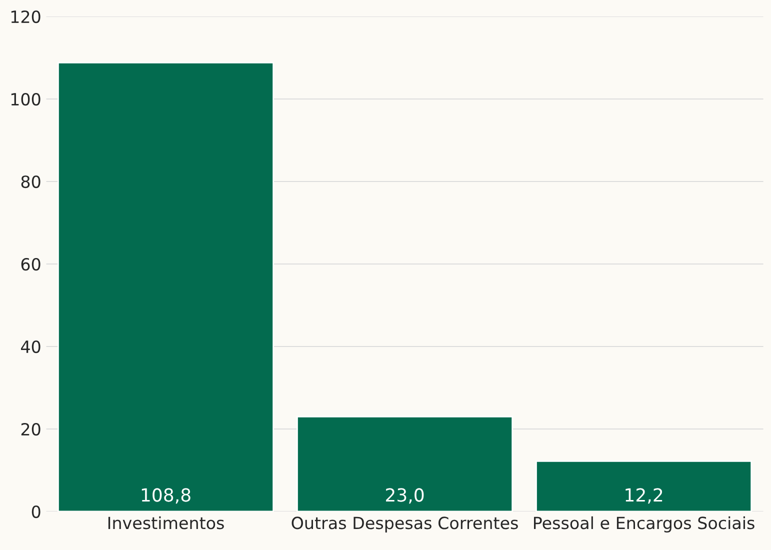  Describe the element at coordinates (644, 524) in the screenshot. I see `x-tick-label: Pessoal e Encargos Sociais` at that location.